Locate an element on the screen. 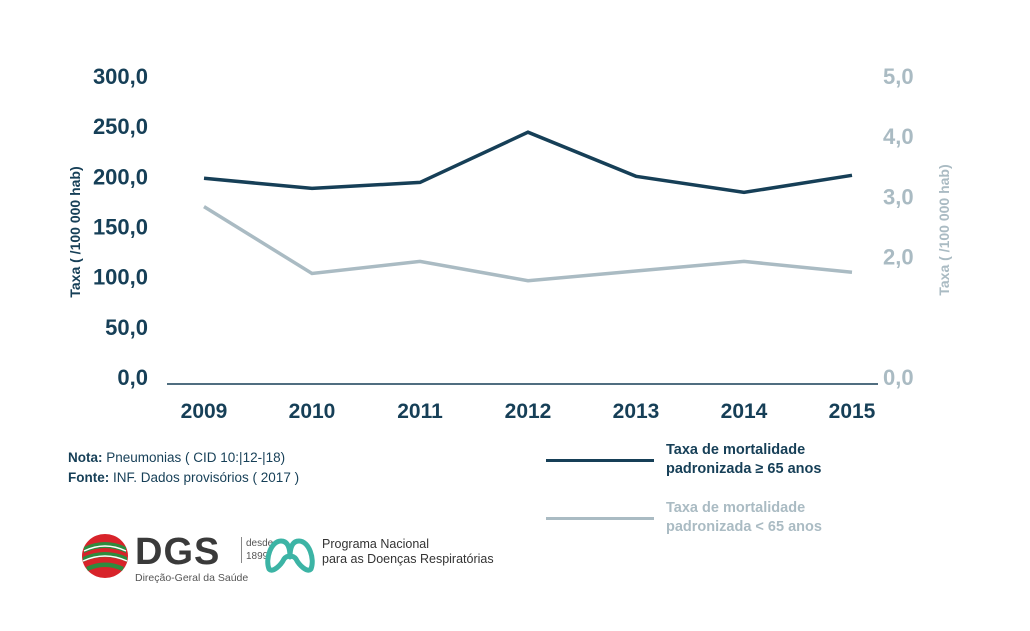 Image resolution: width=1030 pixels, height=631 pixels. left-axis-title: Taxa ( /100 000 hab) is located at coordinates (75, 231).